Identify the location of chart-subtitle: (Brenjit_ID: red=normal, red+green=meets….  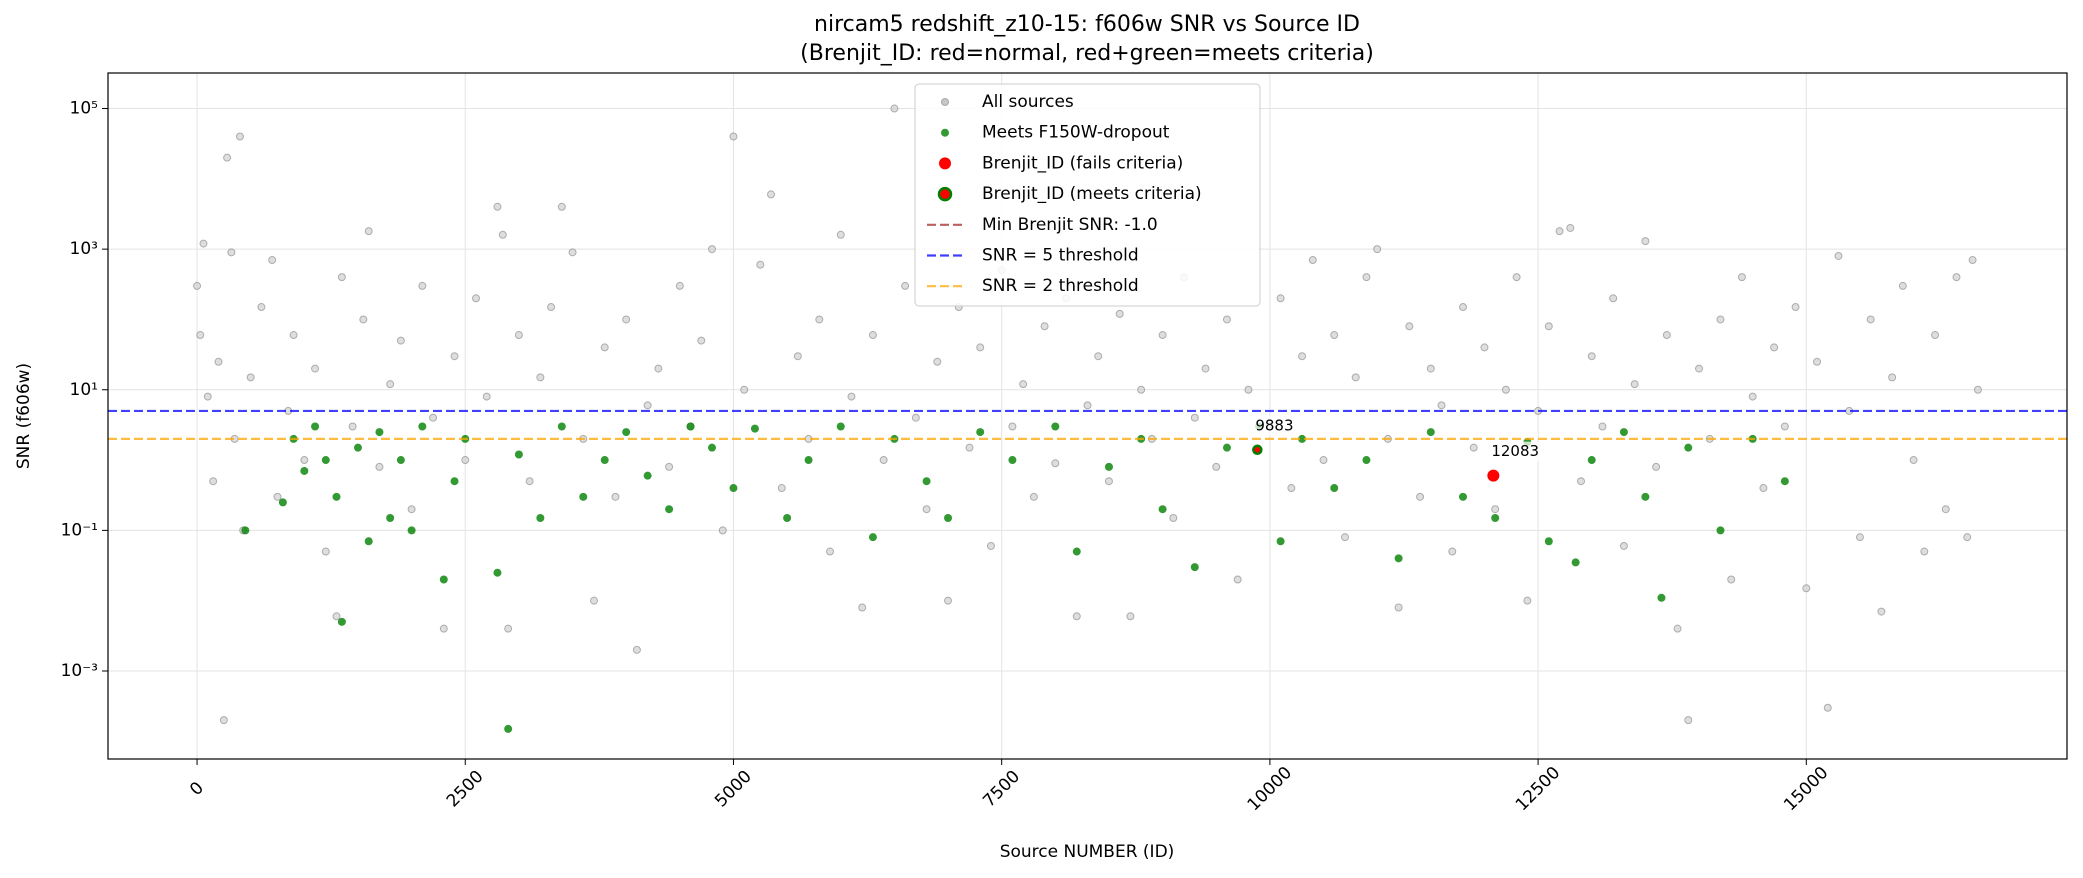
(1087, 53).